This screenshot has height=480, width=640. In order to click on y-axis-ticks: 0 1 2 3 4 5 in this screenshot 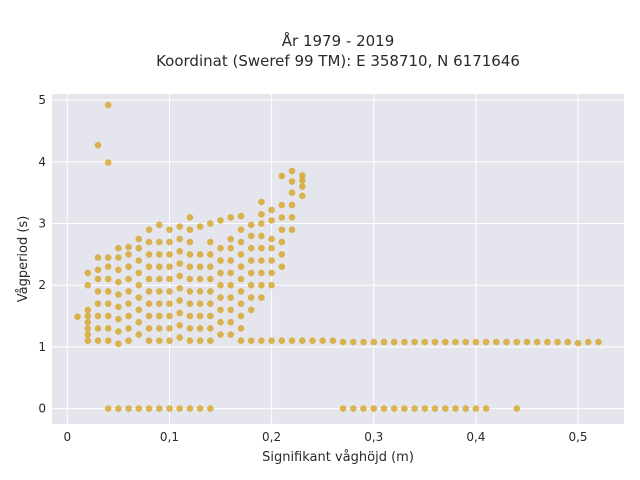, I will do `click(42, 254)`.